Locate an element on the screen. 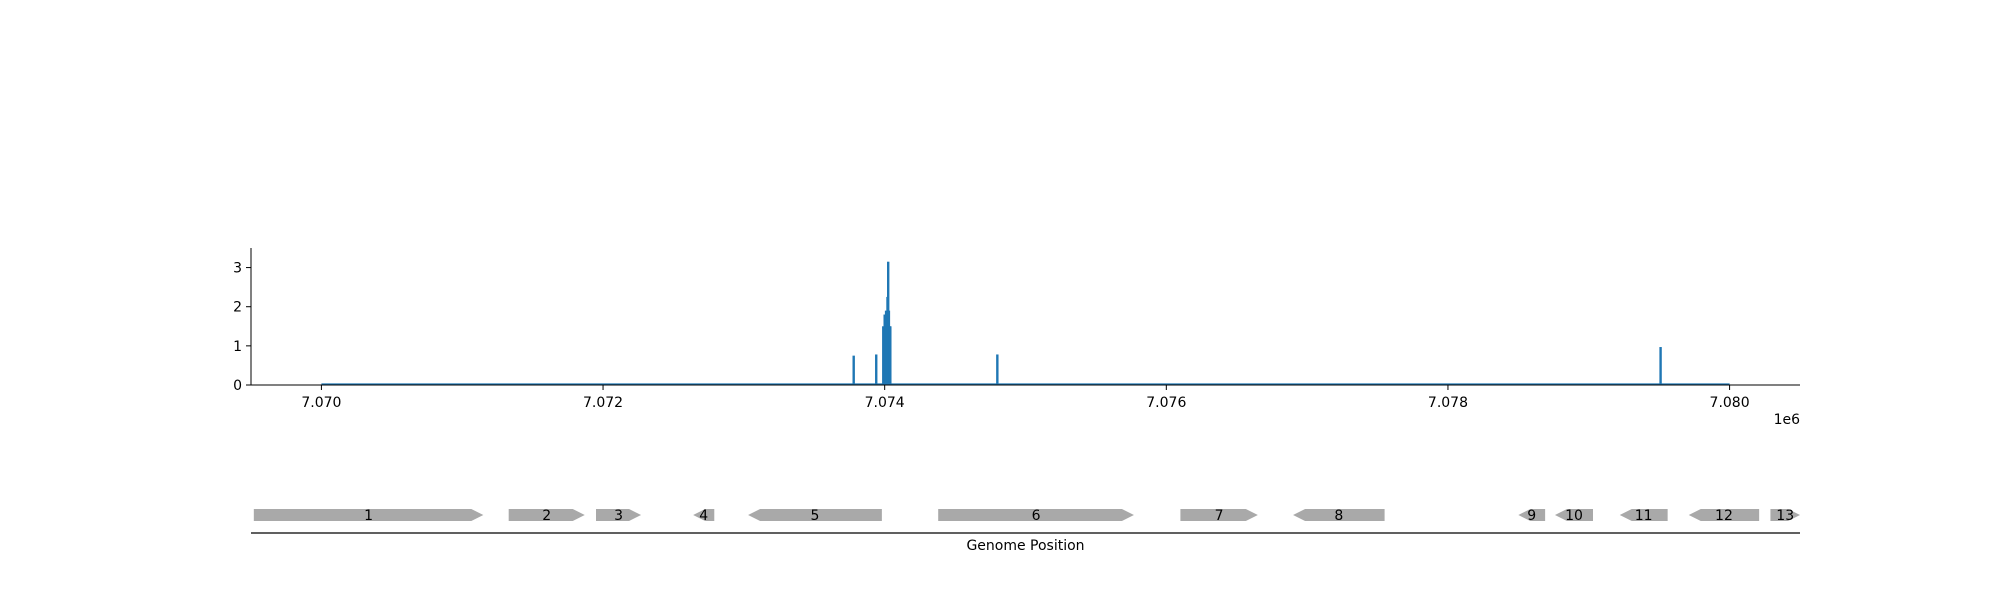 This screenshot has width=2000, height=600. gene-label: 11 is located at coordinates (1644, 516).